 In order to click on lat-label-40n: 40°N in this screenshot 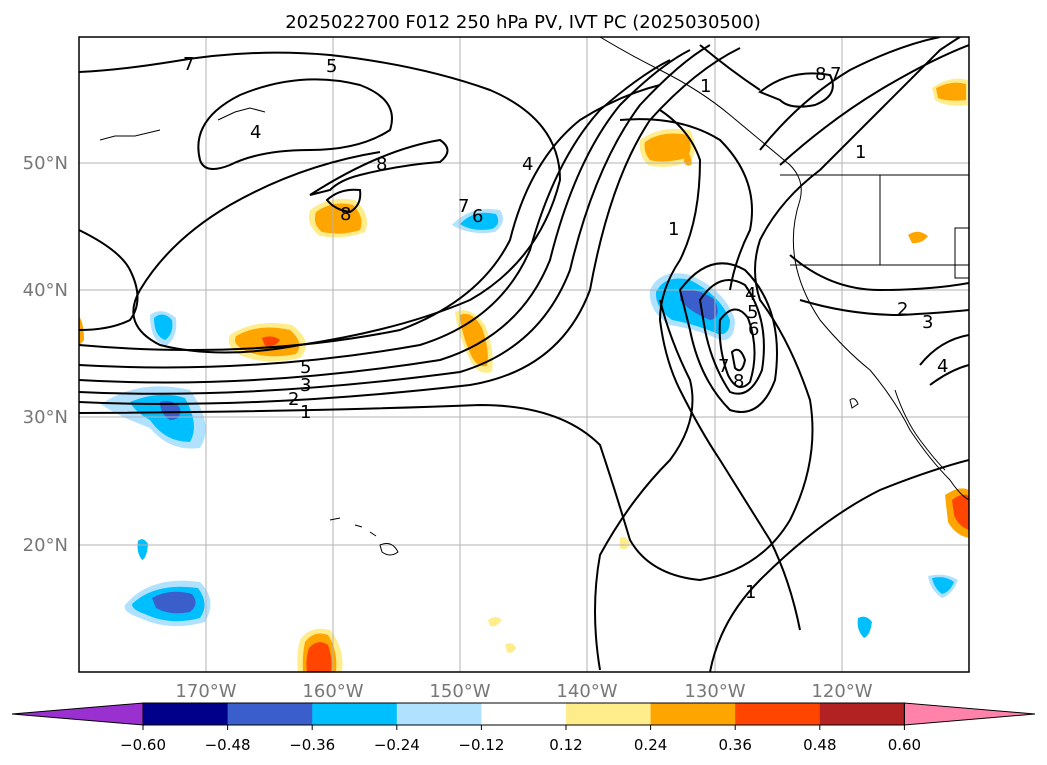, I will do `click(45, 290)`.